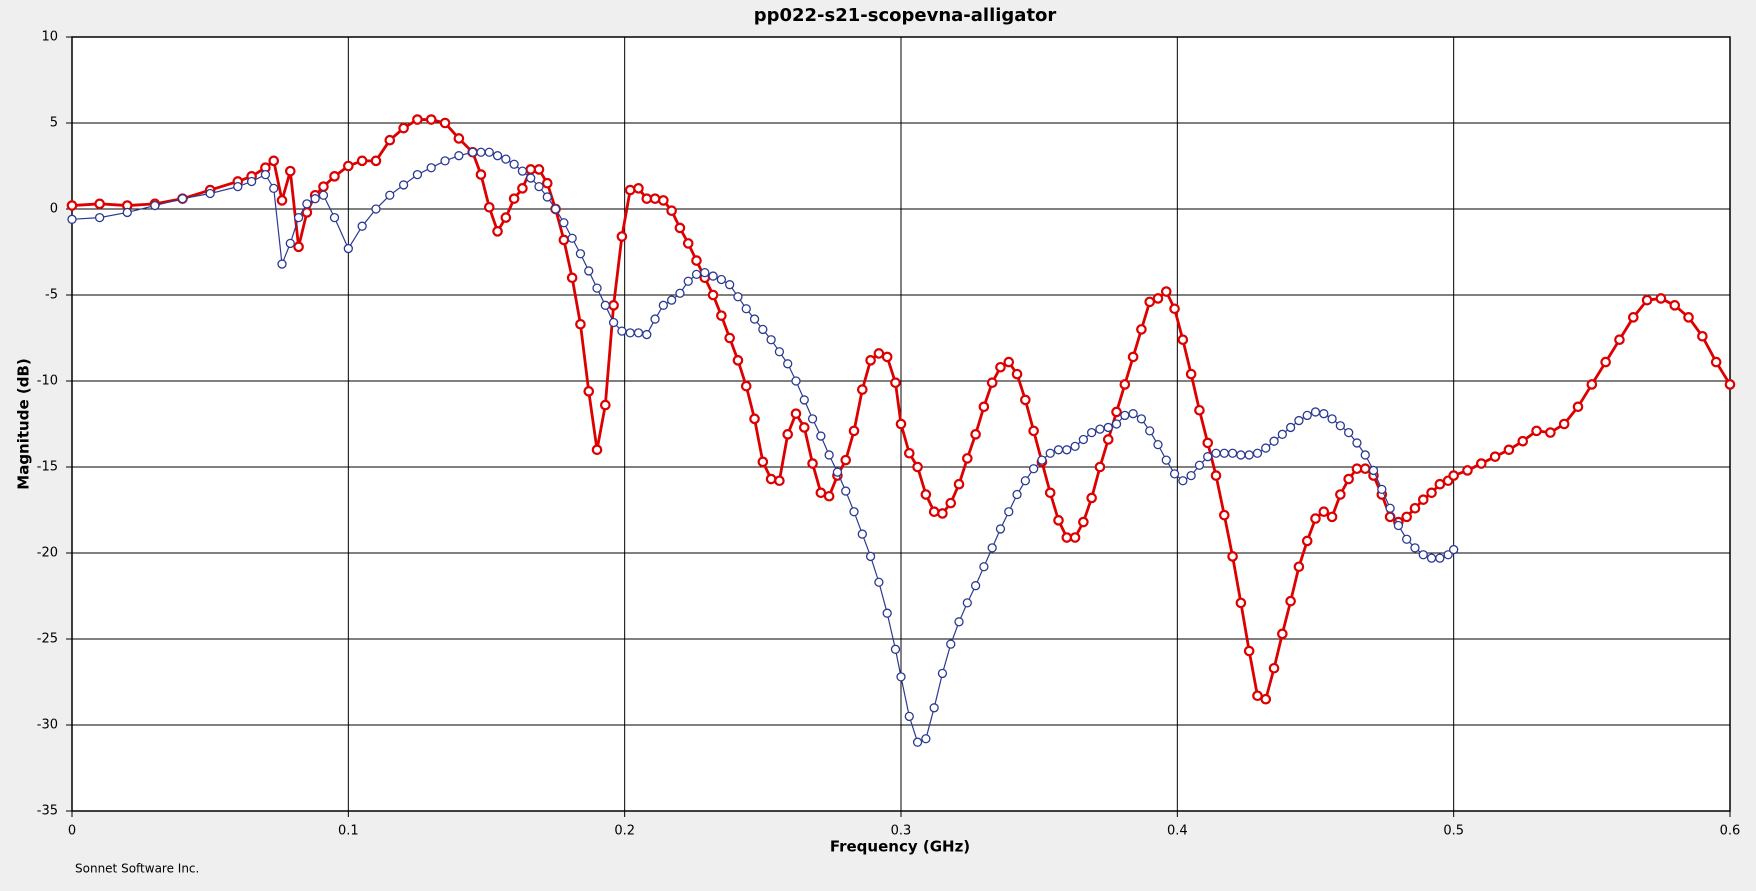  I want to click on y-tick-label: 0, so click(54, 209).